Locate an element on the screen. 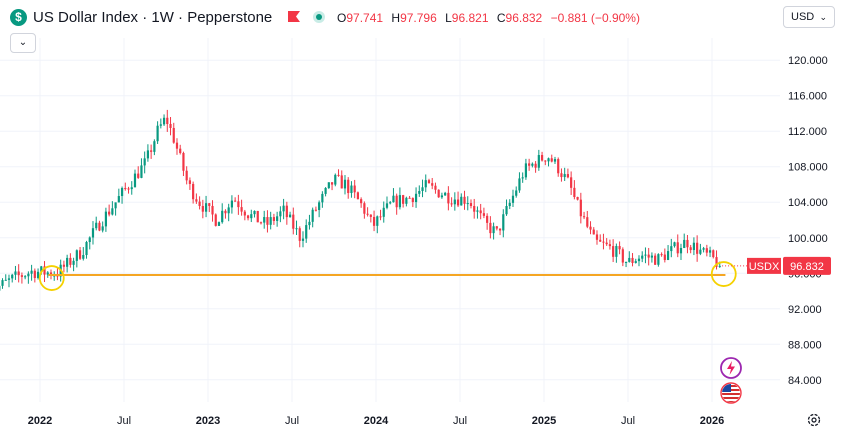 The height and width of the screenshot is (435, 845). x-tick-label: 2022 is located at coordinates (40, 421).